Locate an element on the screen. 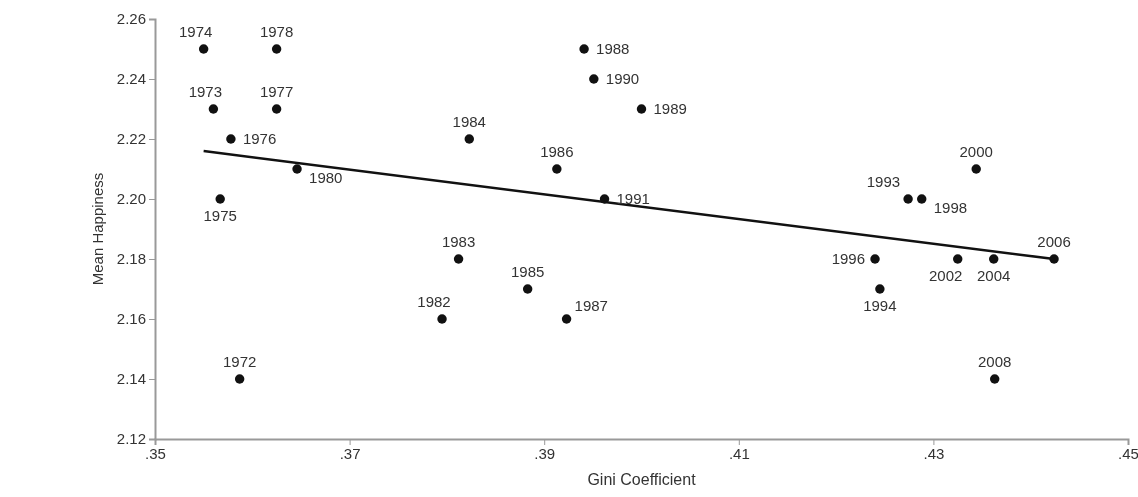 Image resolution: width=1138 pixels, height=497 pixels. annotation: 1986 is located at coordinates (557, 151).